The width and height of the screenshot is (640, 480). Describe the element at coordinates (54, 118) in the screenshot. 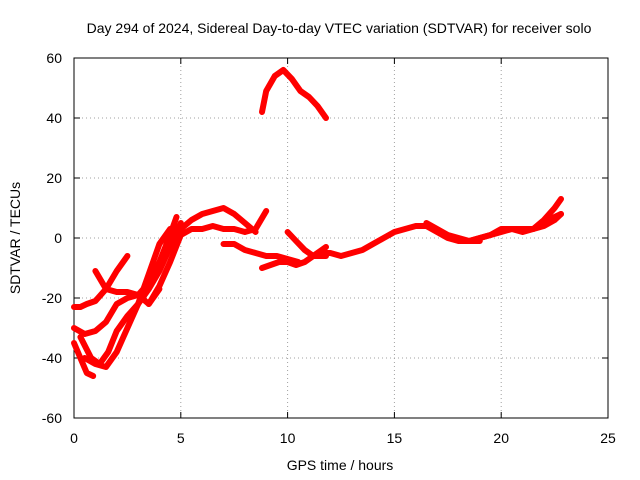

I see `y-tick-label: 40` at that location.